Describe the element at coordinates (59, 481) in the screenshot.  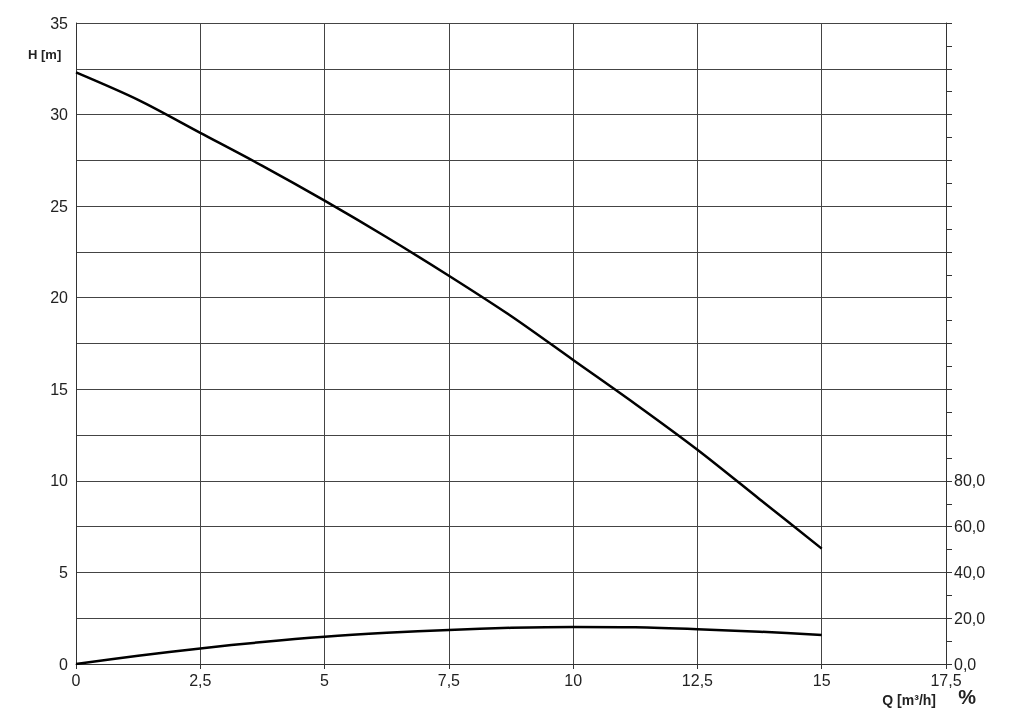
I see `y-tick-label: 10` at that location.